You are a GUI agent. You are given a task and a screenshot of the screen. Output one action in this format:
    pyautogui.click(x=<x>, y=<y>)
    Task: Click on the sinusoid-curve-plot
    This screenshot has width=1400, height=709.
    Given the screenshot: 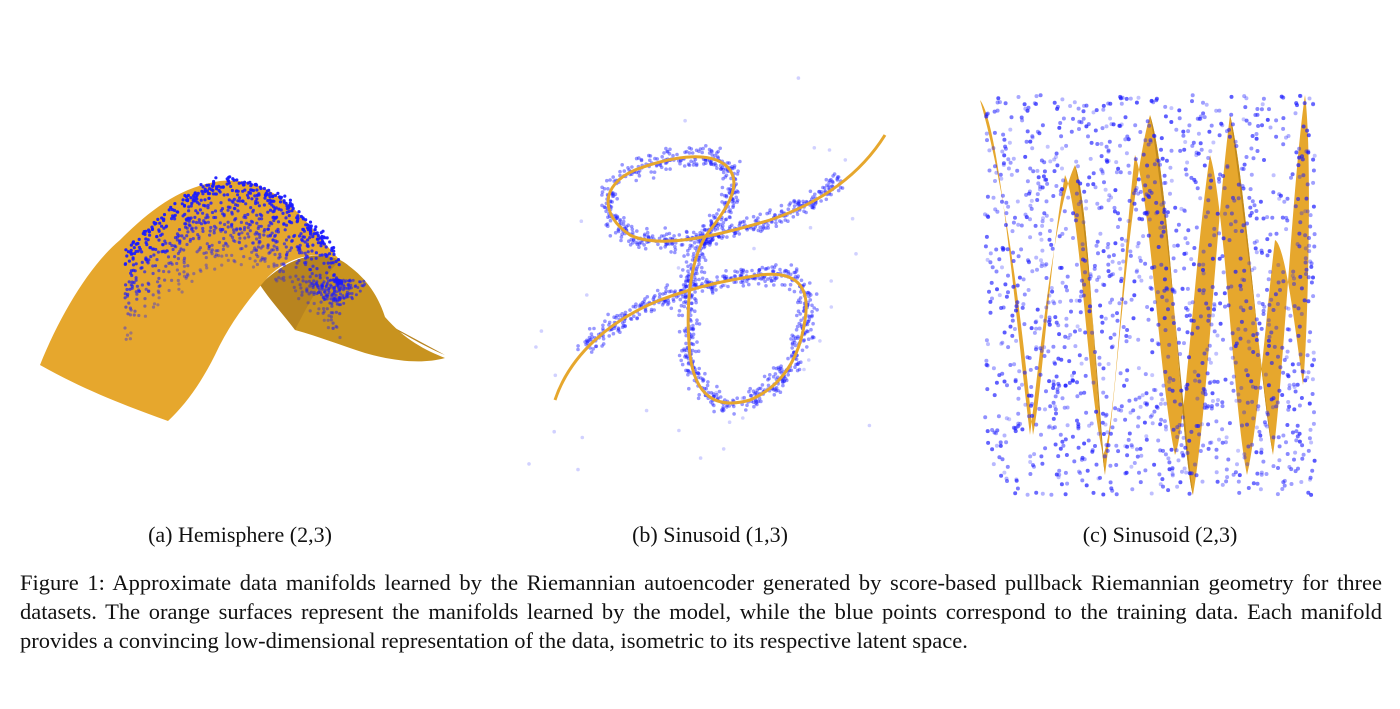 What is the action you would take?
    pyautogui.click(x=707, y=274)
    